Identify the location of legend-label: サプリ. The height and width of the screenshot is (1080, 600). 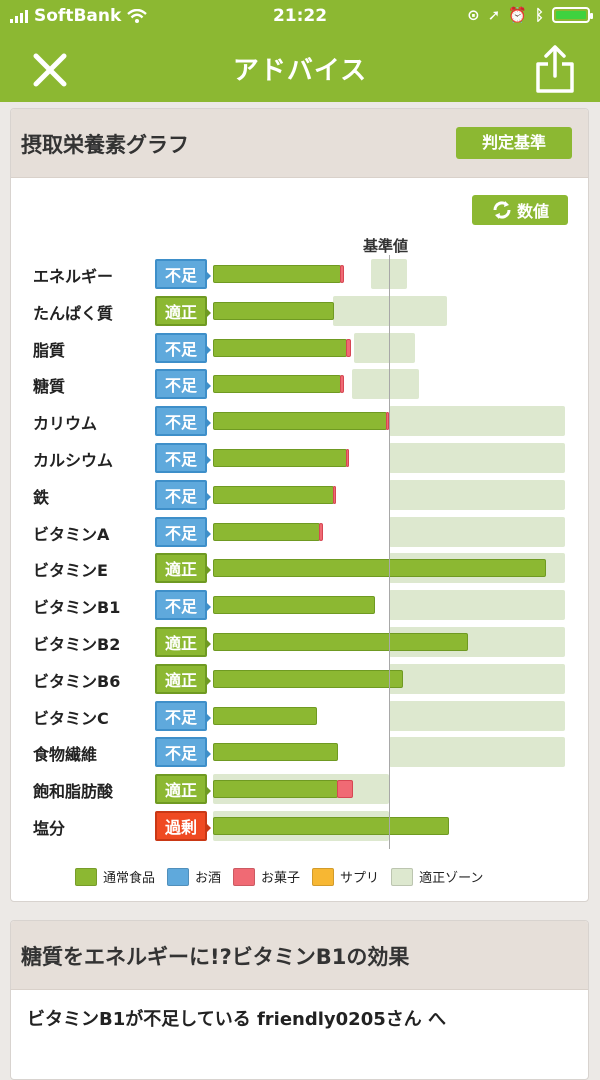
(360, 878).